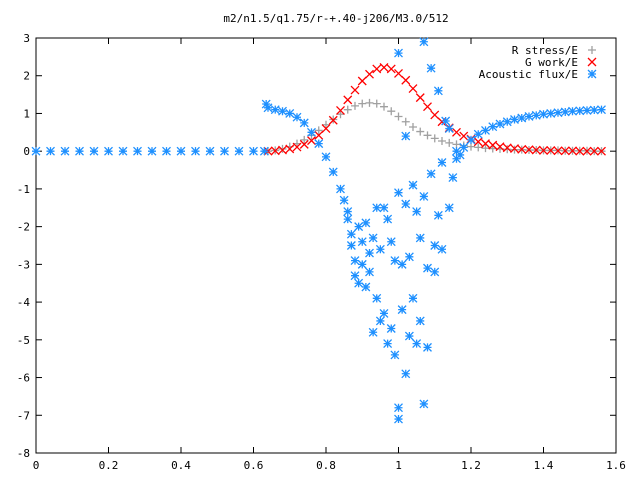 This screenshot has height=480, width=640. Describe the element at coordinates (23, 227) in the screenshot. I see `y-tick-label: -2` at that location.